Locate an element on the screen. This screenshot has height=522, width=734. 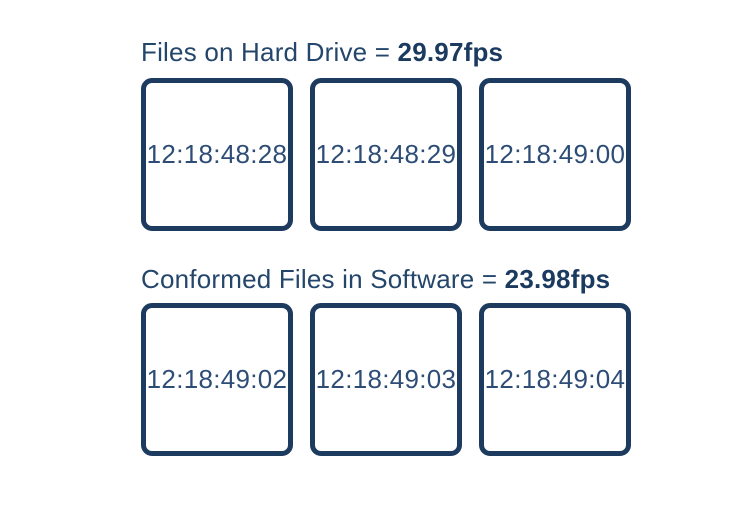
timecode-label: 12:18:48:28 is located at coordinates (217, 154).